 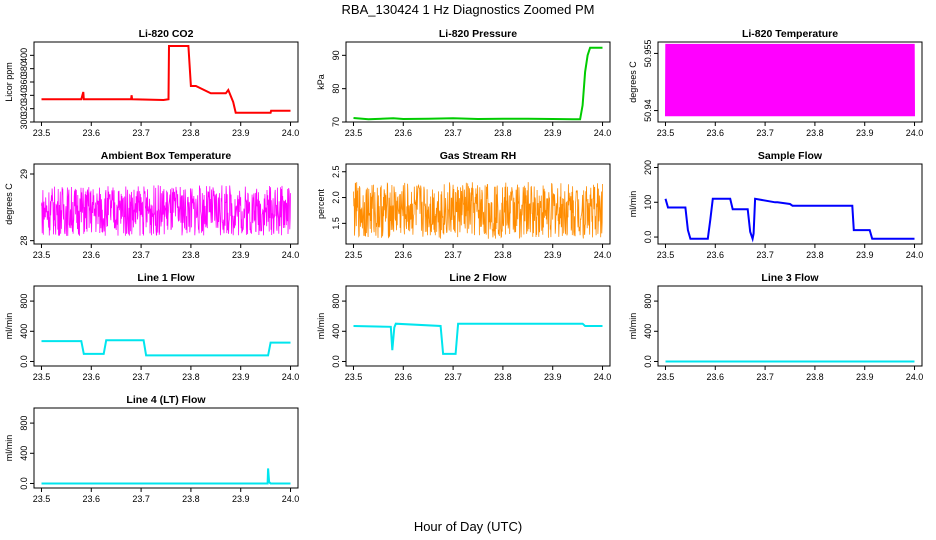 What do you see at coordinates (336, 197) in the screenshot?
I see `y-tick-label: 2.0` at bounding box center [336, 197].